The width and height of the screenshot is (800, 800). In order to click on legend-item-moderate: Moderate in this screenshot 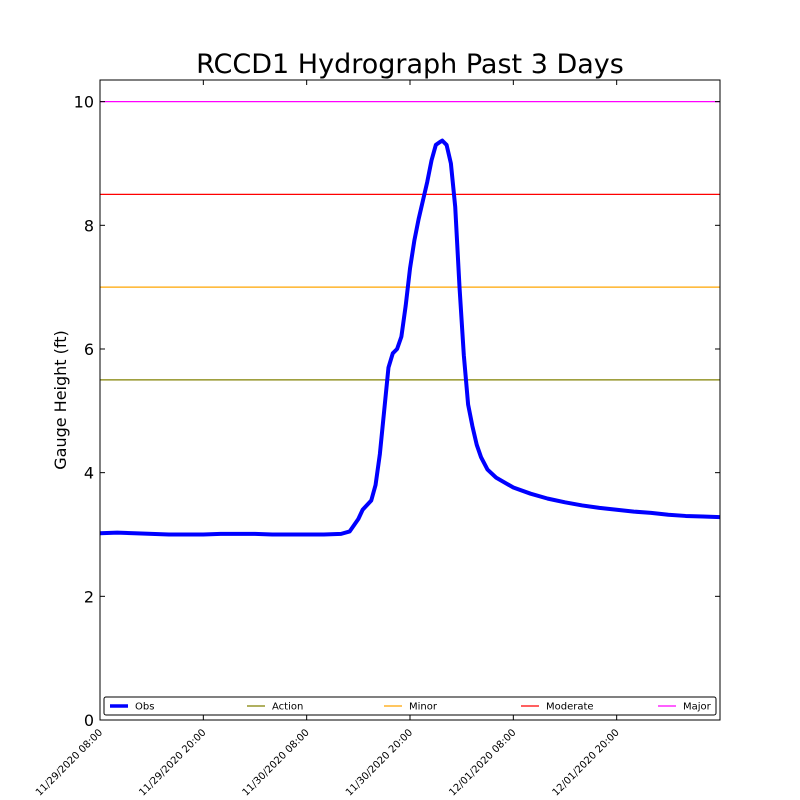, I will do `click(557, 707)`.